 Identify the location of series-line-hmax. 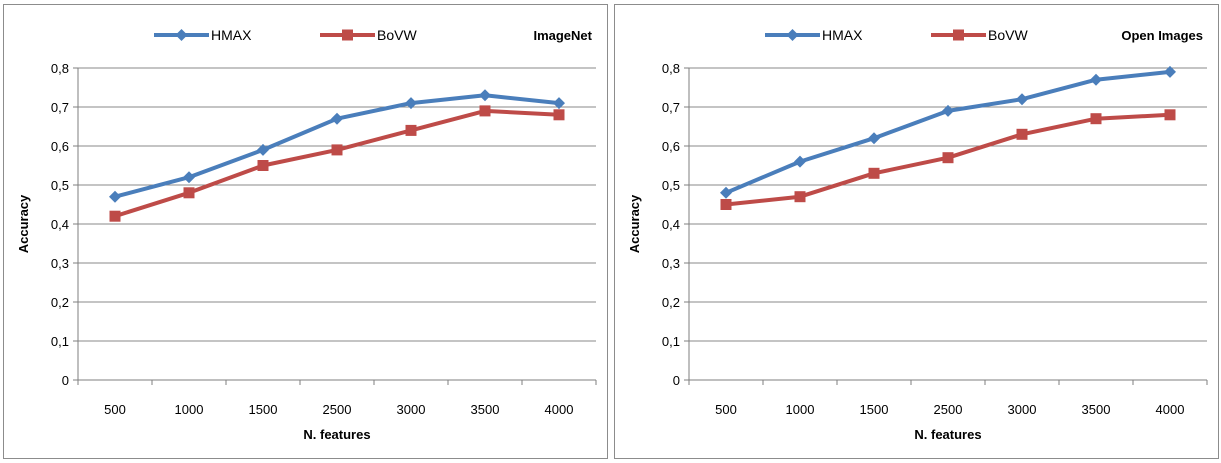
(948, 132).